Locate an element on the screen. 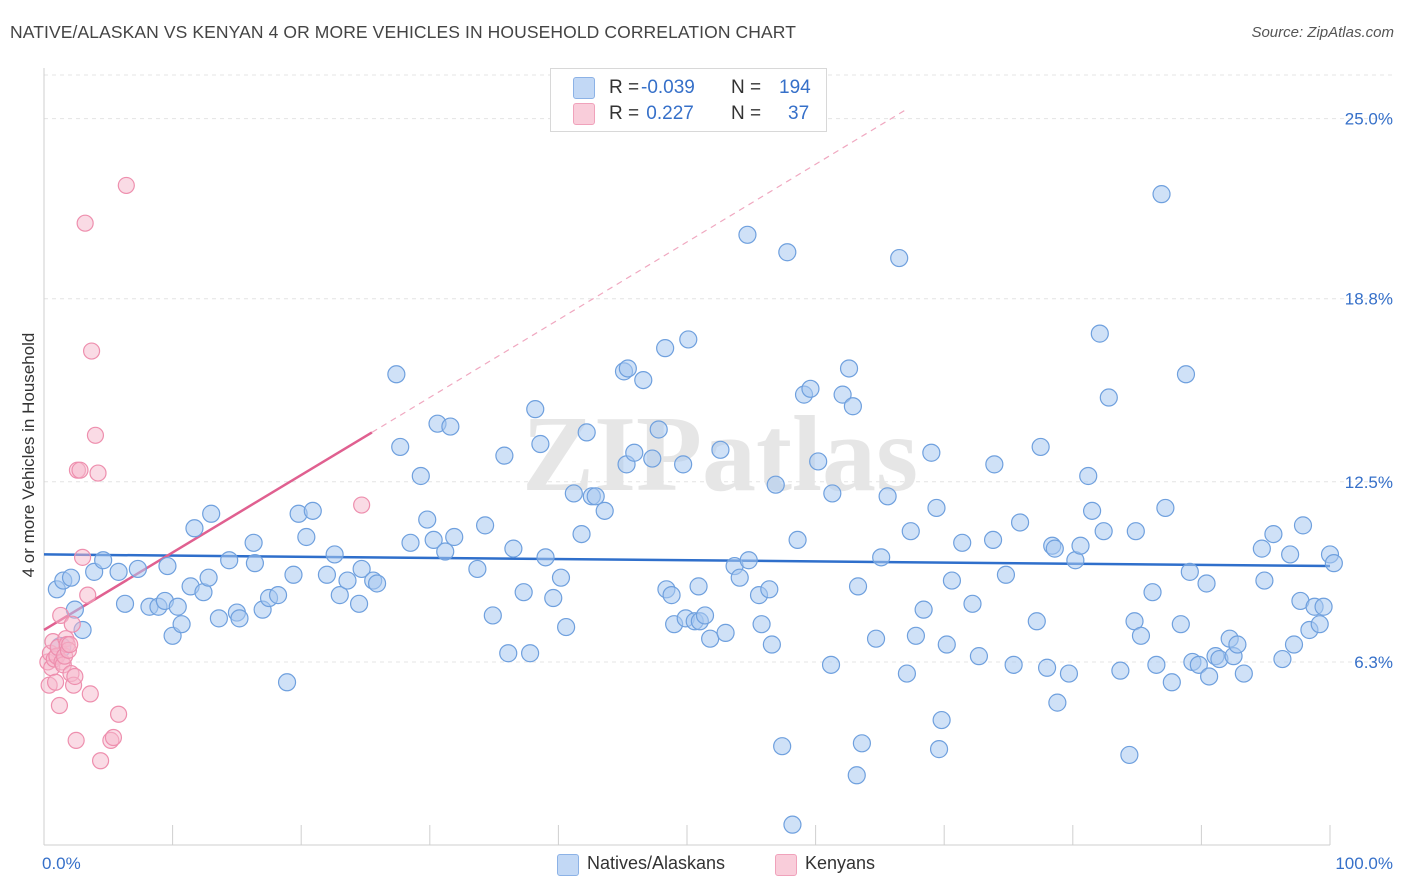  y-tick-label: 12.5% is located at coordinates (1369, 482).